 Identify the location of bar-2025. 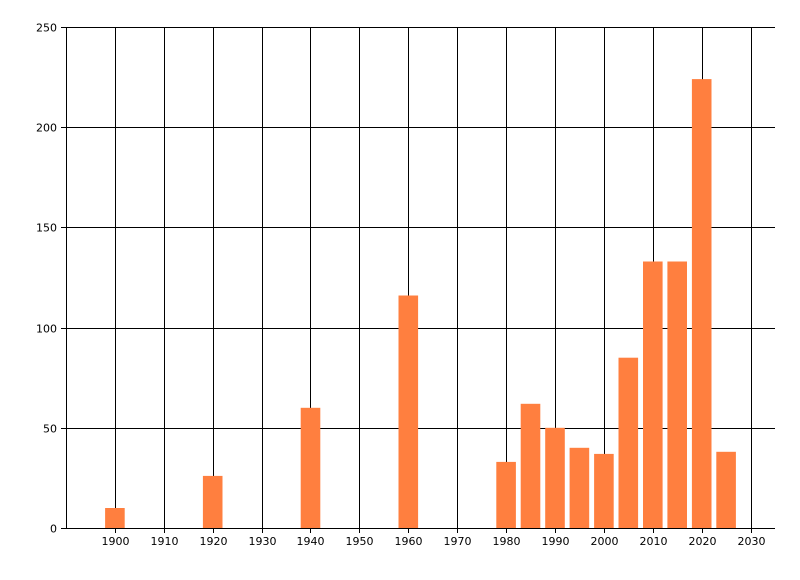
(726, 489).